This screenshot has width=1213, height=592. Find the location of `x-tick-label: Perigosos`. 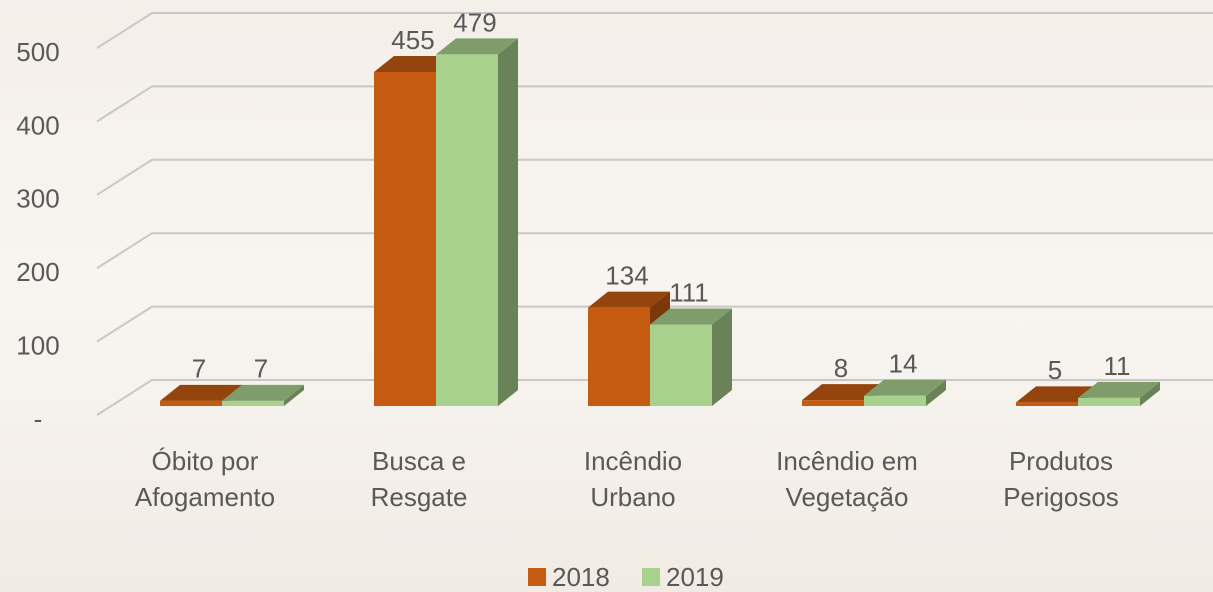

x-tick-label: Perigosos is located at coordinates (1061, 497).